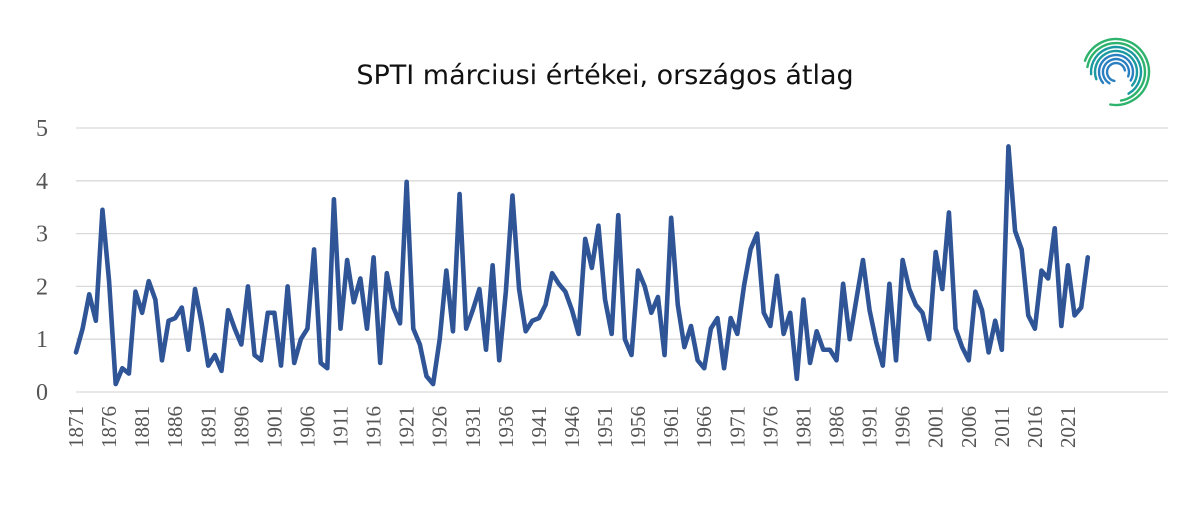  Describe the element at coordinates (142, 427) in the screenshot. I see `x-tick-label: 1881` at that location.